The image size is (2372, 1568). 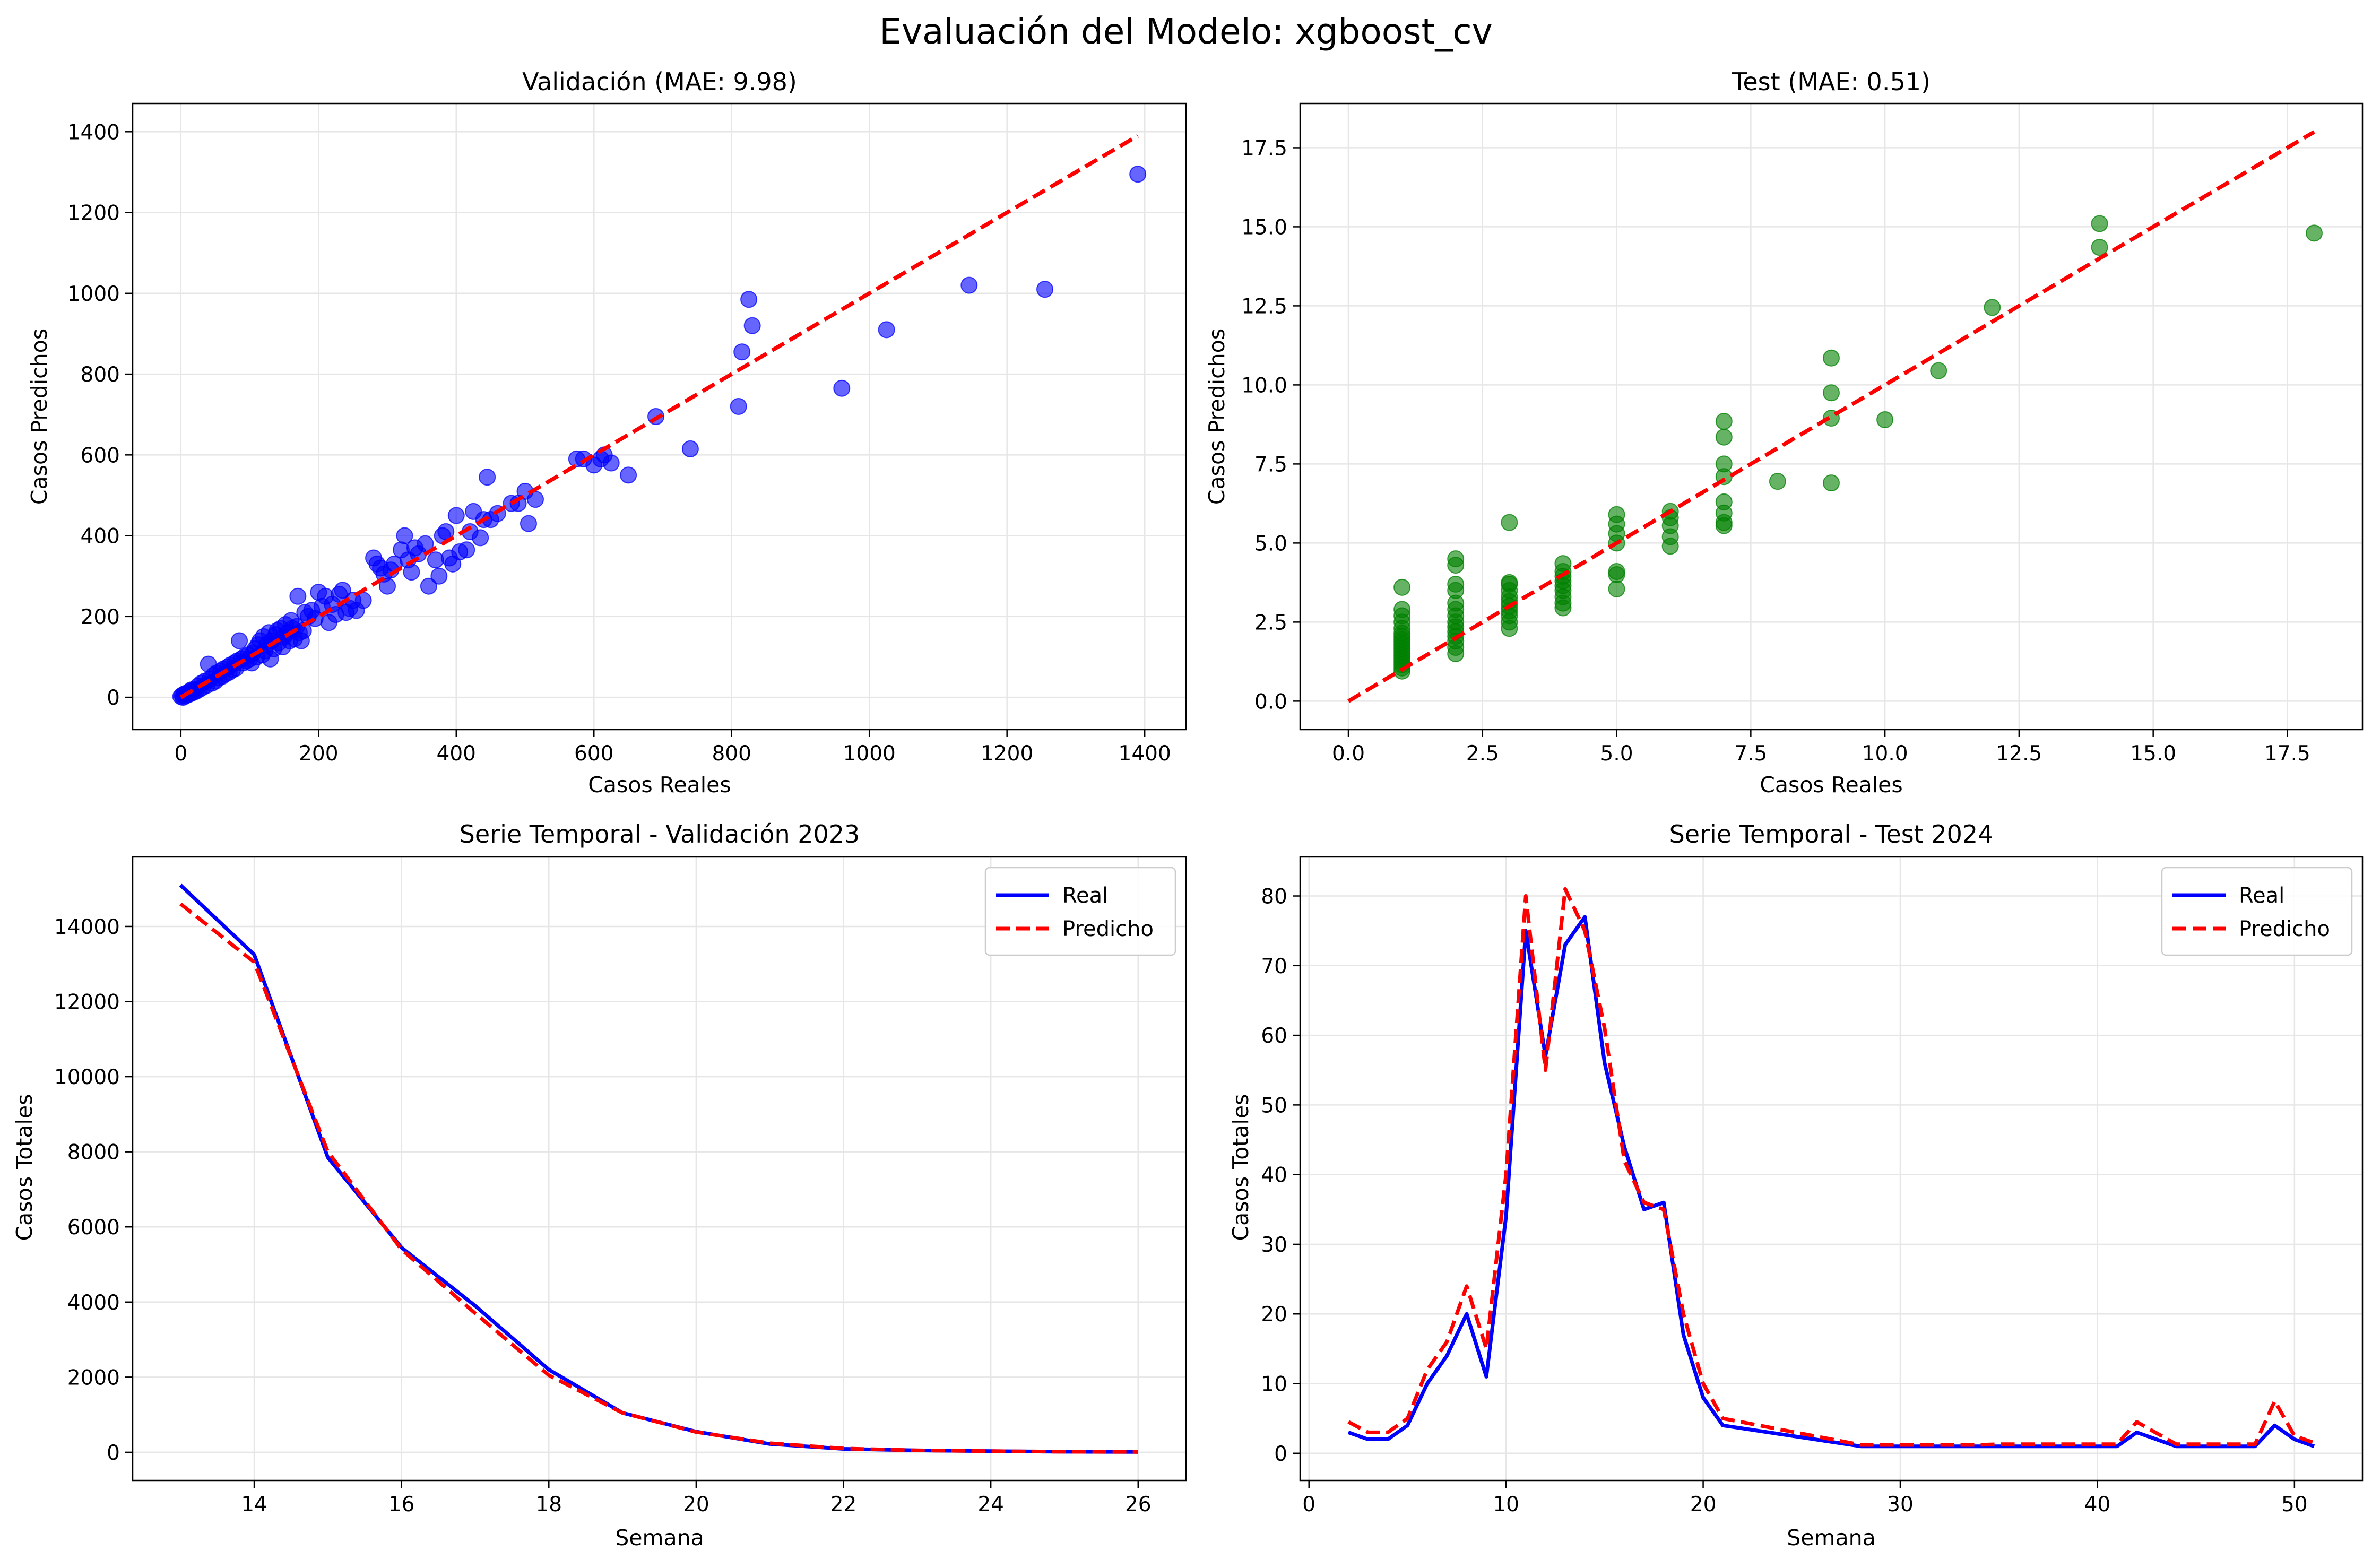 What do you see at coordinates (1264, 227) in the screenshot?
I see `y-tick-label: 15.0` at bounding box center [1264, 227].